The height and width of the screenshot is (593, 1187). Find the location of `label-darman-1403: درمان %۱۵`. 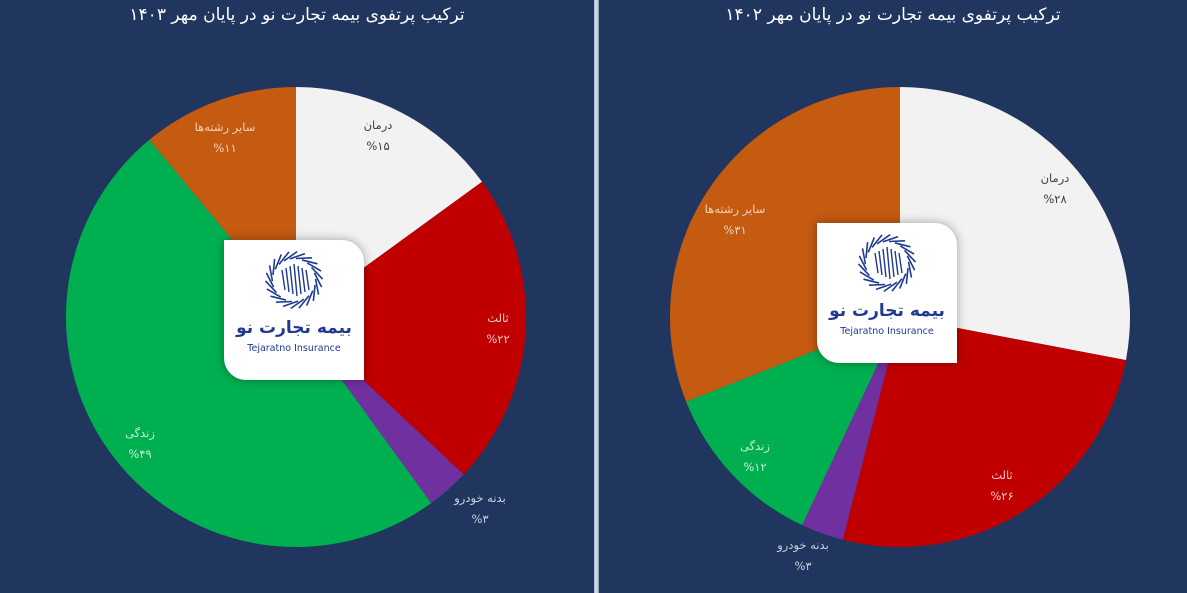

label-darman-1403: درمان %۱۵ is located at coordinates (378, 136).